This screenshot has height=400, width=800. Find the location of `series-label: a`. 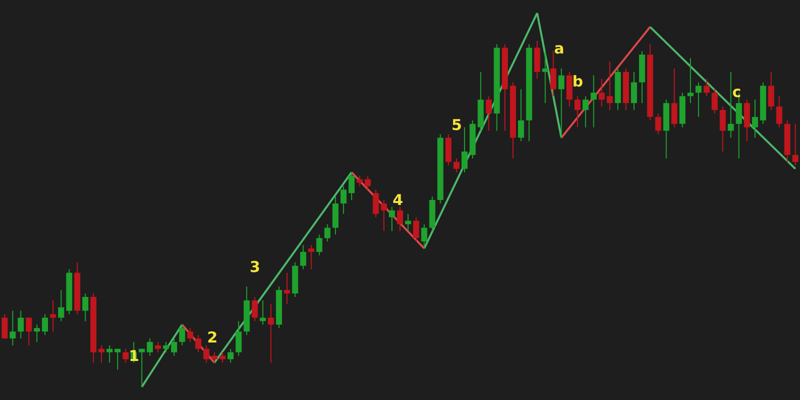

series-label: a is located at coordinates (559, 49).